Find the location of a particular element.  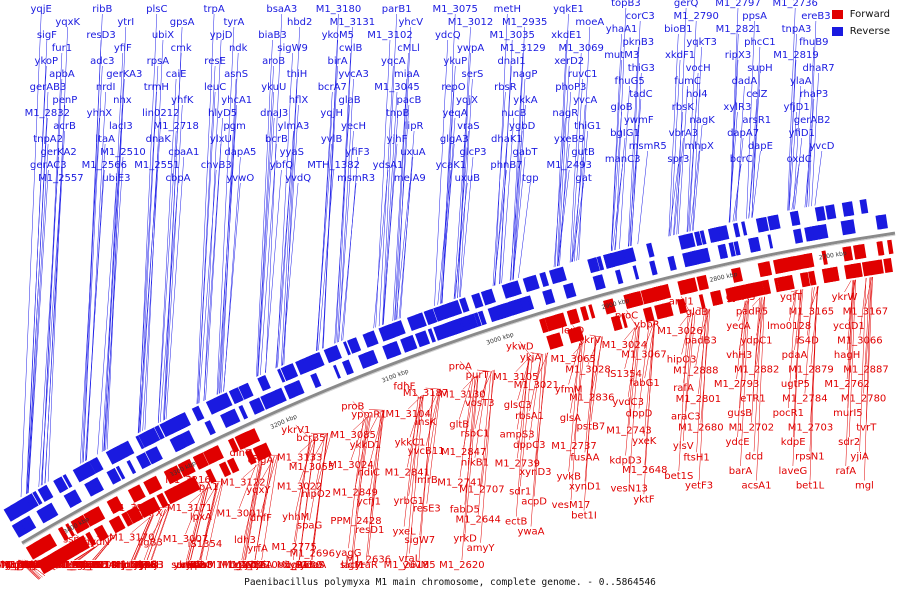

forward-gene-label: yqfT is located at coordinates (791, 297).